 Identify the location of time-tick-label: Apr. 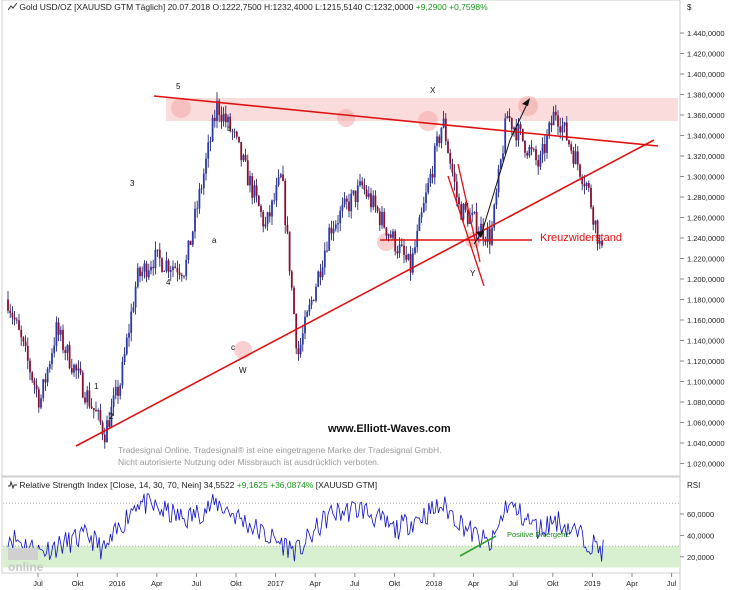
(157, 583).